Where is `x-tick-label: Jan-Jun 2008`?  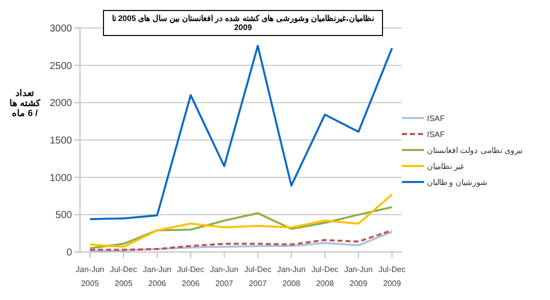
x-tick-label: Jan-Jun 2008 is located at coordinates (291, 276).